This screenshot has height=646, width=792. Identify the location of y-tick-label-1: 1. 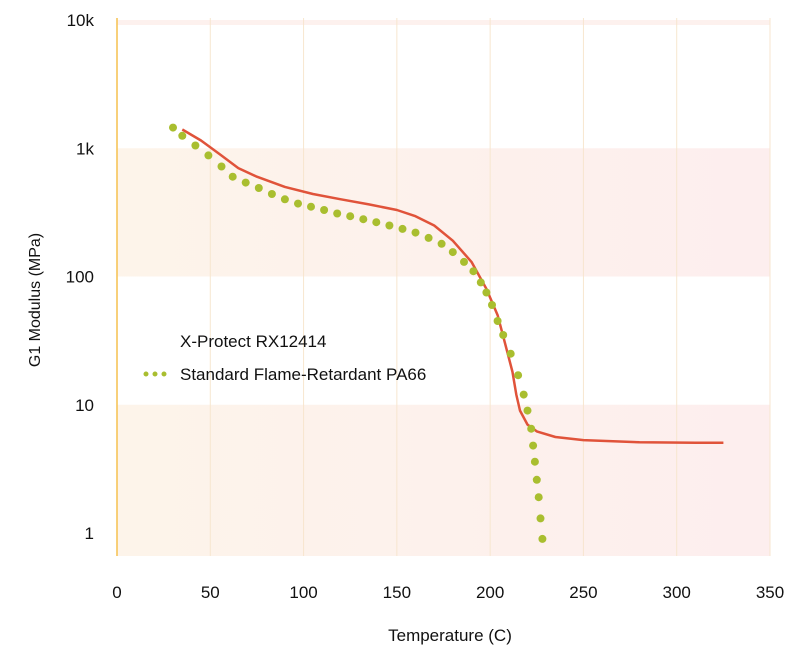
(89, 533).